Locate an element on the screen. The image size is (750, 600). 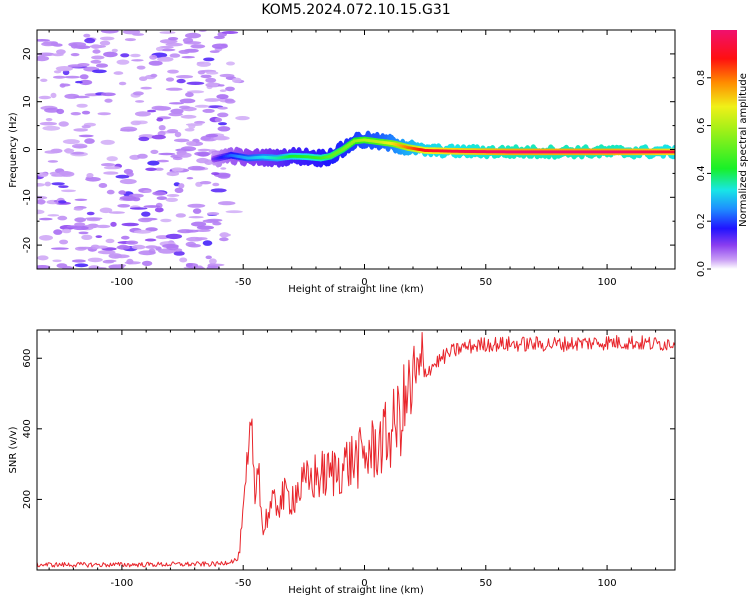
x-tick-label: 100 is located at coordinates (607, 282).